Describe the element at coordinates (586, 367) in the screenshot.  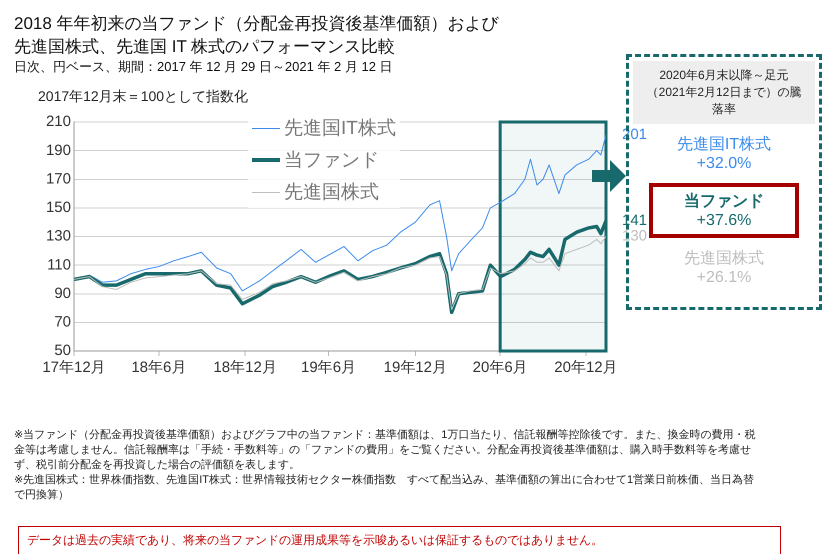
I see `x-tick-label: 20年12月` at that location.